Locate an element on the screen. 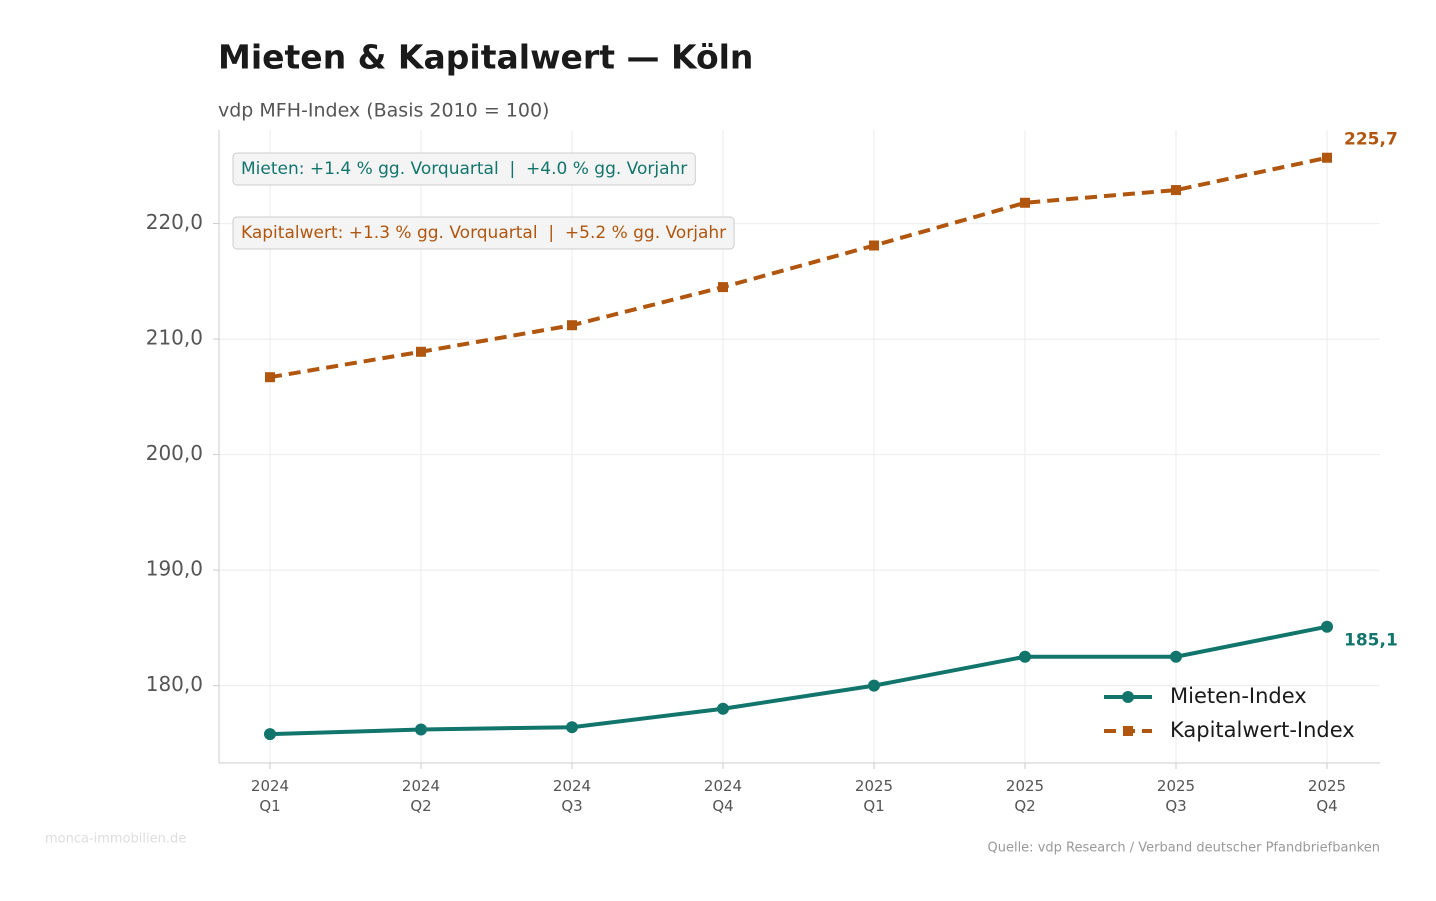 The width and height of the screenshot is (1436, 901). line is located at coordinates (798, 680).